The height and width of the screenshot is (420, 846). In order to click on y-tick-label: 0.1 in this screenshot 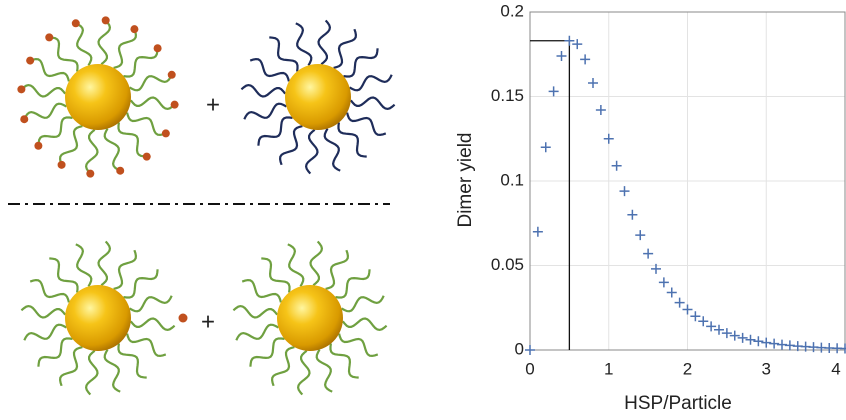, I will do `click(512, 179)`.